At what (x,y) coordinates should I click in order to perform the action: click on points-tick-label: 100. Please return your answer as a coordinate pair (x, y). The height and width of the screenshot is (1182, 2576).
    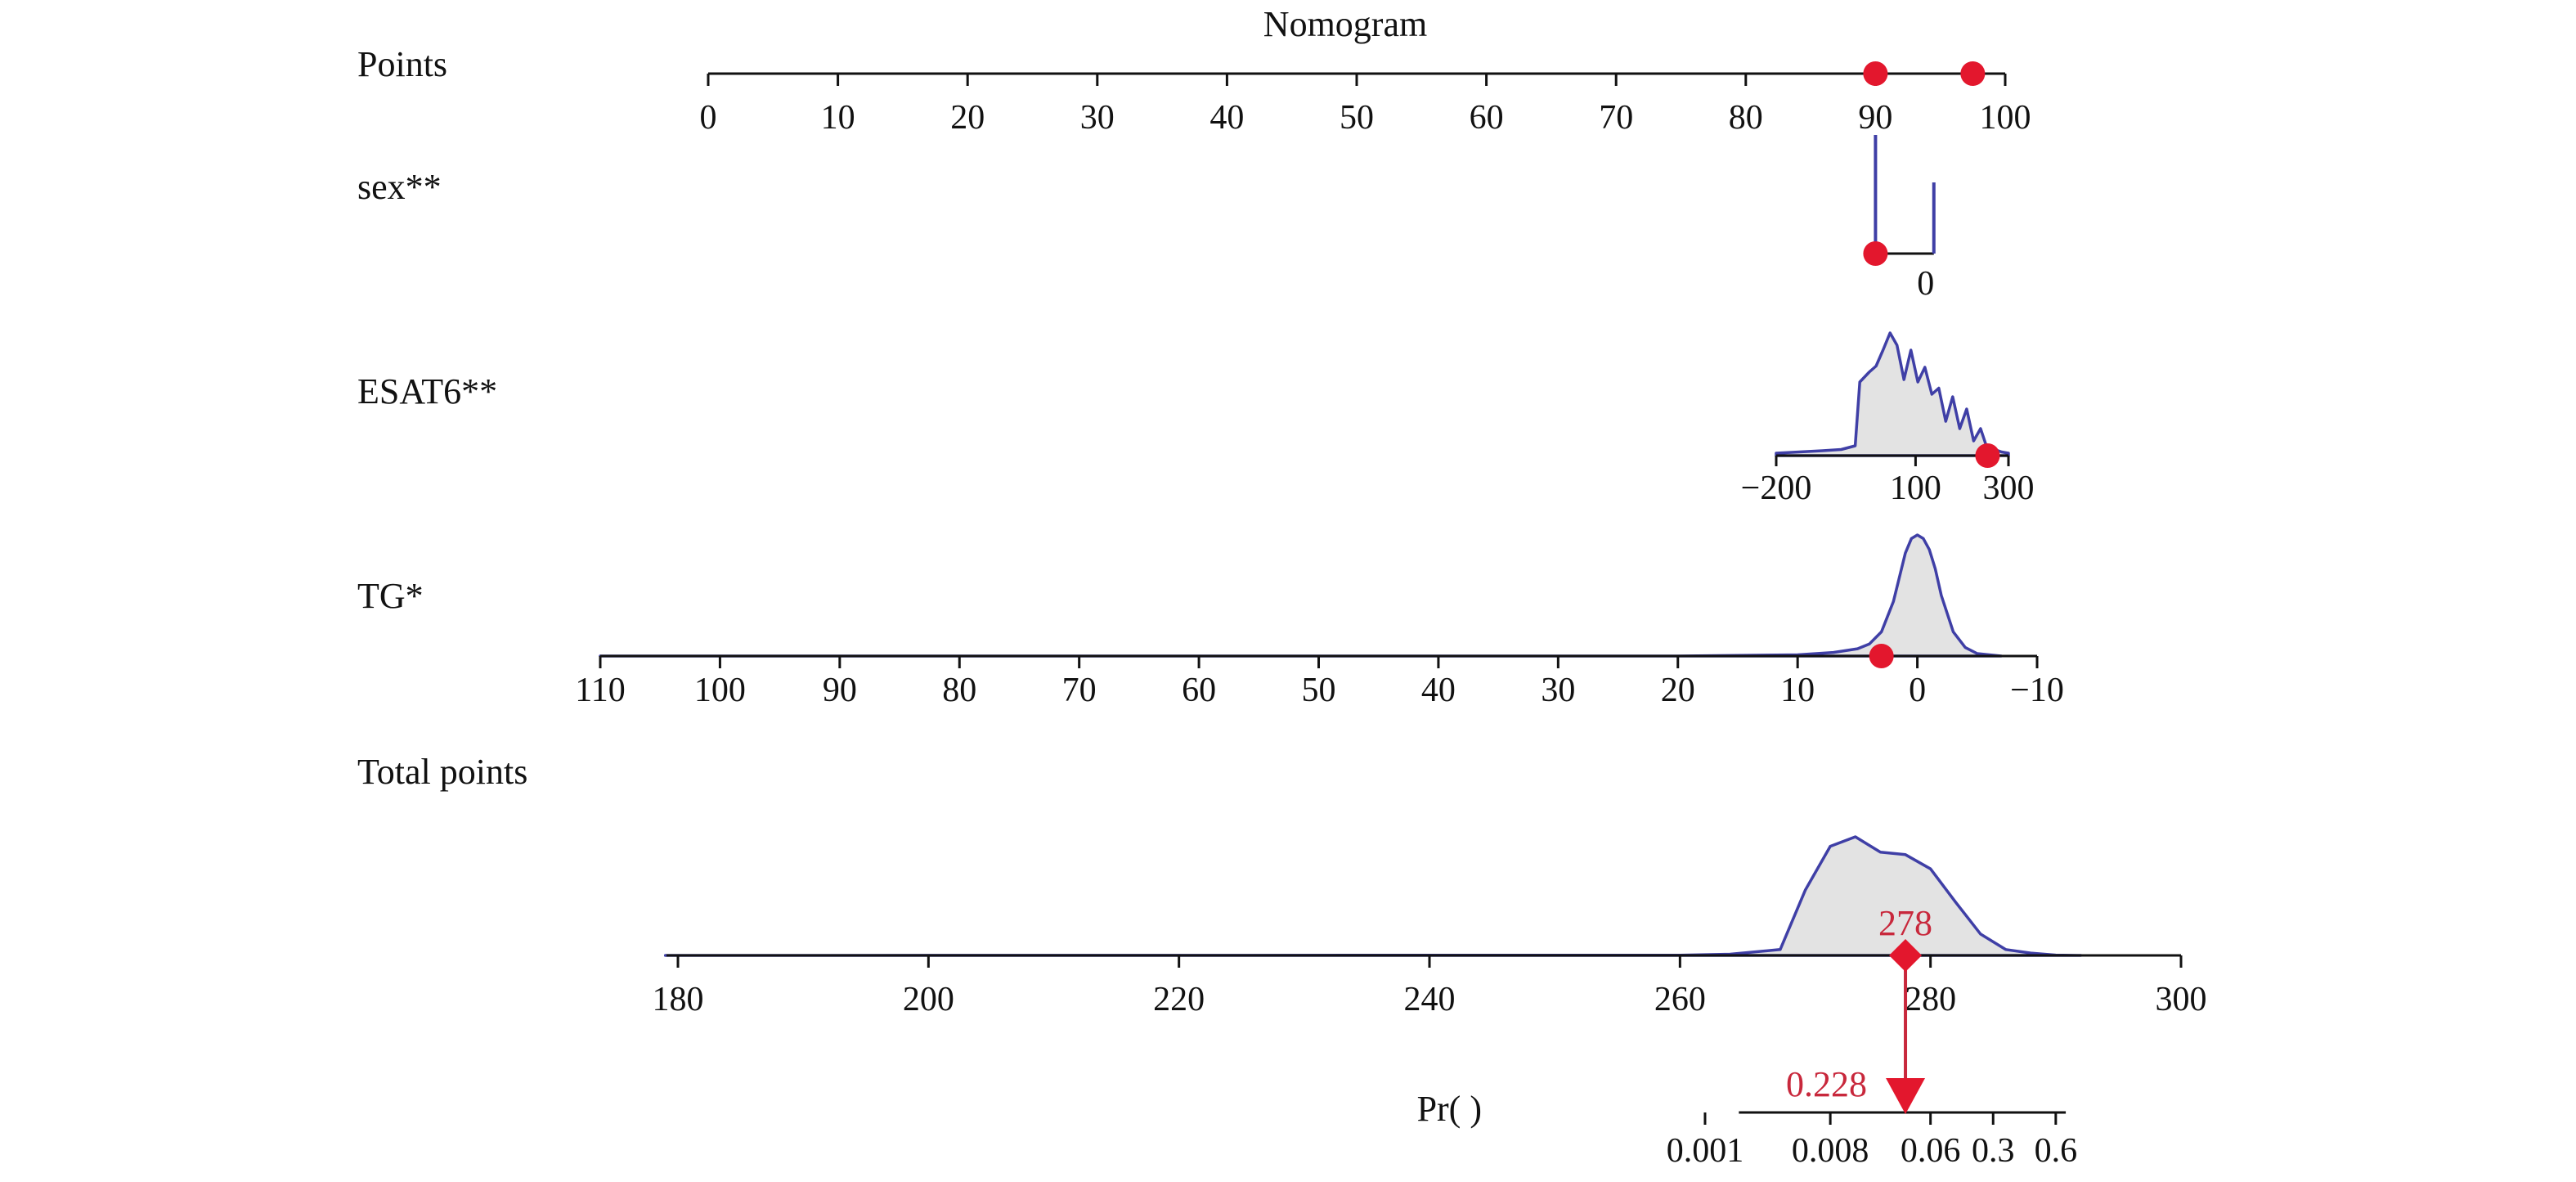
    Looking at the image, I should click on (2006, 118).